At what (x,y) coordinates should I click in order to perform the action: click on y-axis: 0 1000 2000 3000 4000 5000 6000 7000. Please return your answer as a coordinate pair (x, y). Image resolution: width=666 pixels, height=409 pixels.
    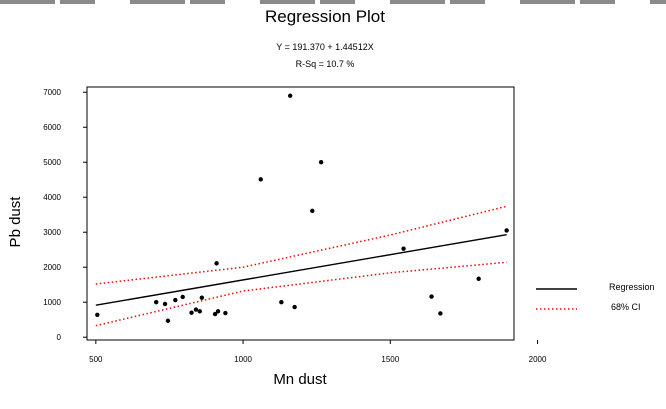
    Looking at the image, I should click on (65, 215).